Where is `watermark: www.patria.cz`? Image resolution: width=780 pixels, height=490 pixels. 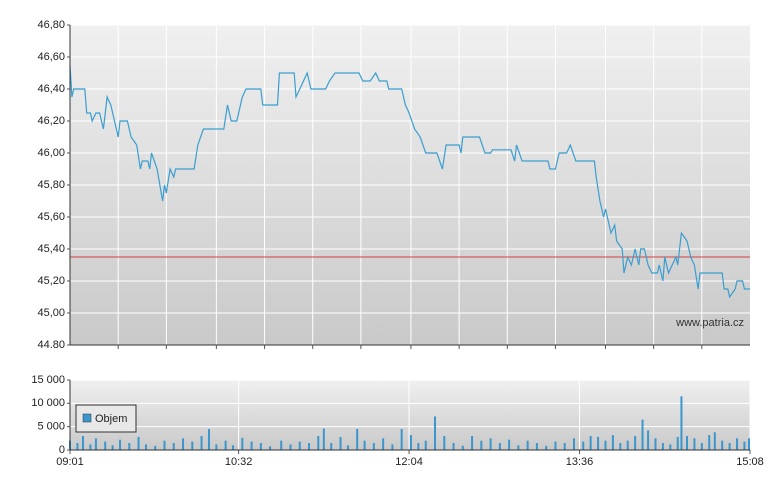
watermark: www.patria.cz is located at coordinates (709, 323).